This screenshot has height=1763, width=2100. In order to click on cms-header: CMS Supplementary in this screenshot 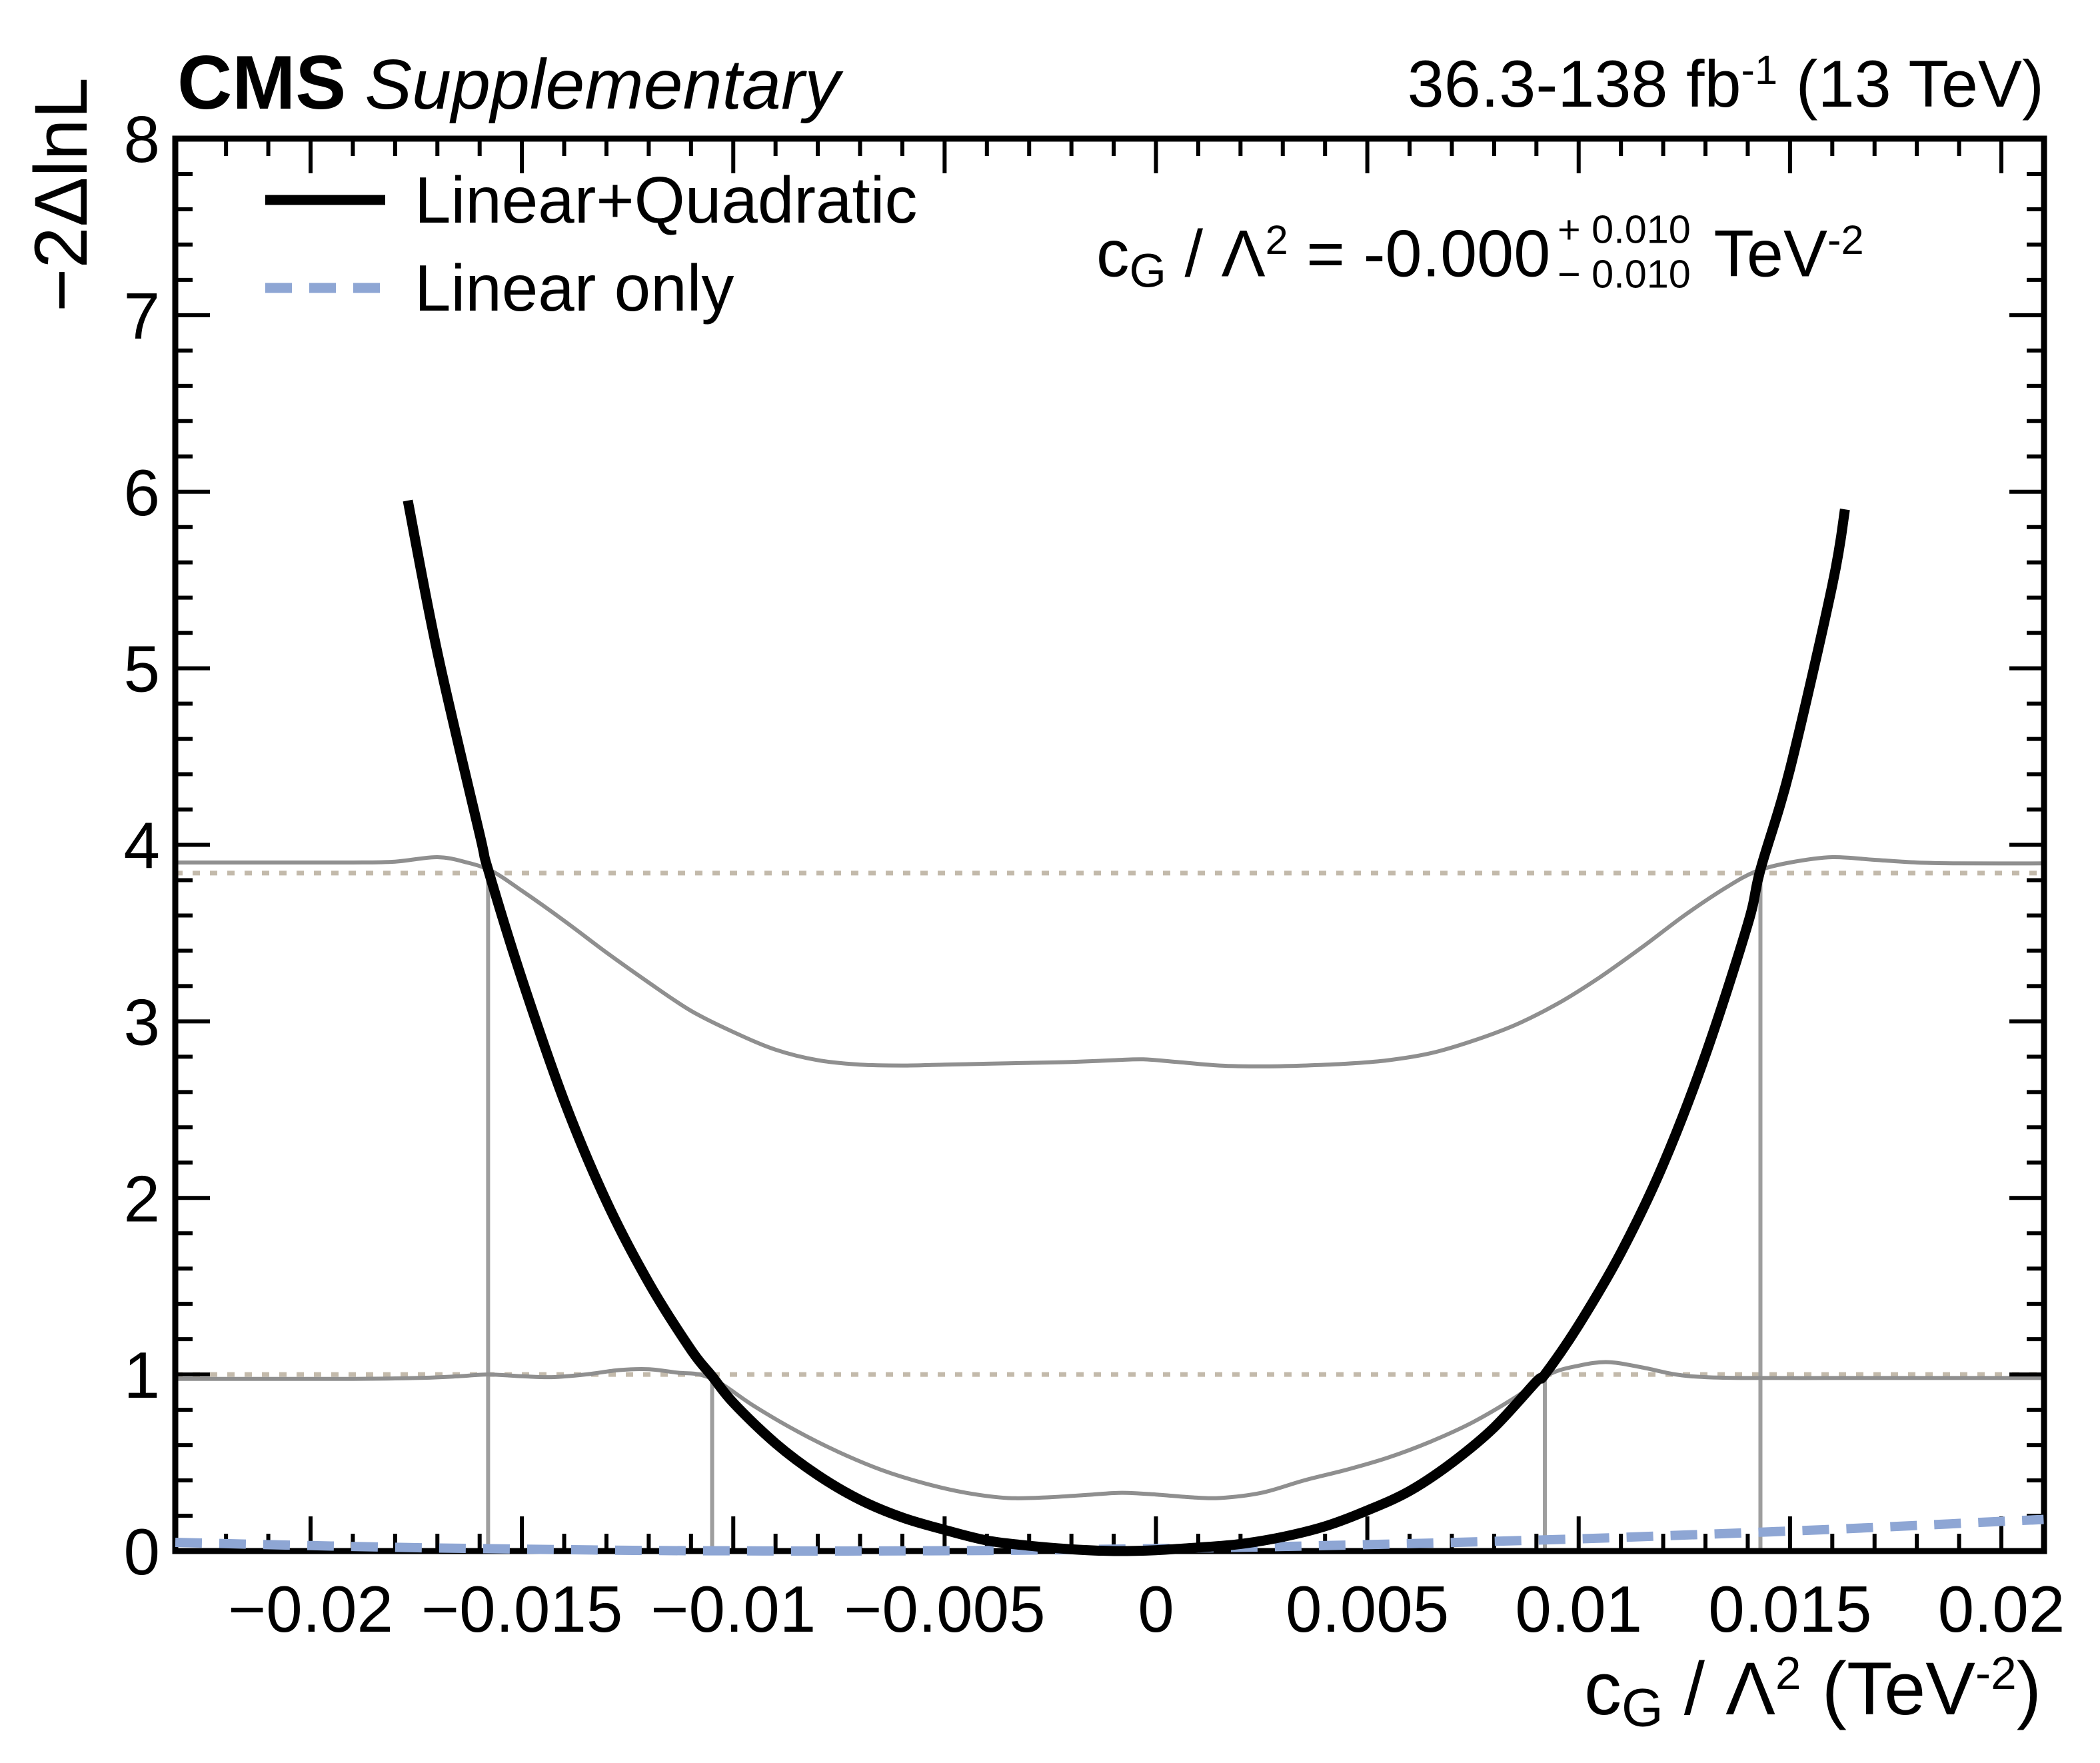, I will do `click(508, 83)`.